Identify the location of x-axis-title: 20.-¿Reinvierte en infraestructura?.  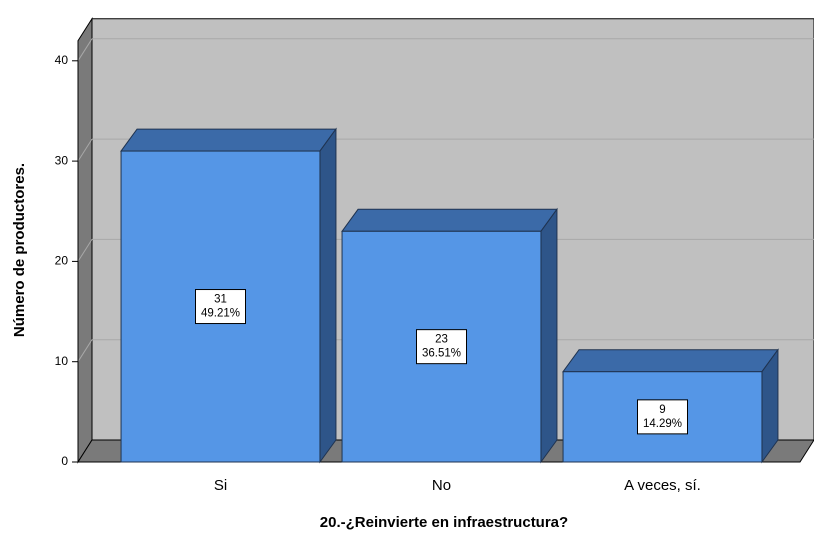
(444, 522).